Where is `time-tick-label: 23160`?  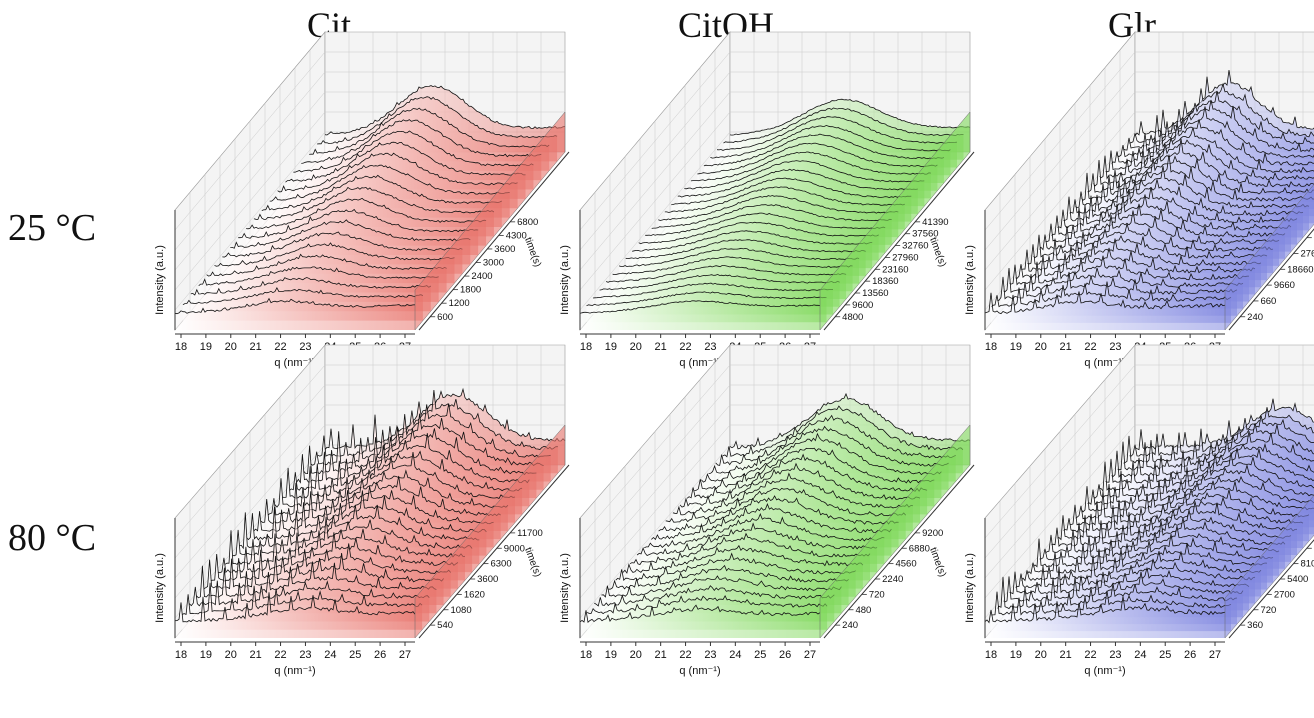 time-tick-label: 23160 is located at coordinates (895, 269).